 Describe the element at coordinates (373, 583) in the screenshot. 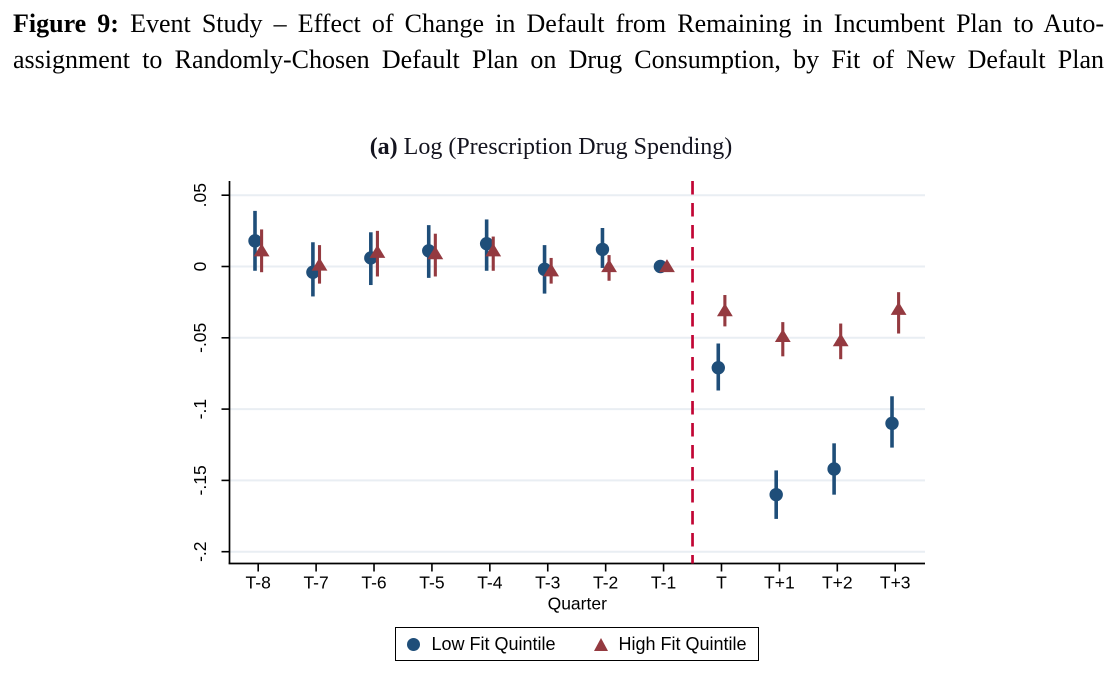

I see `x-tick-label: T-6` at that location.